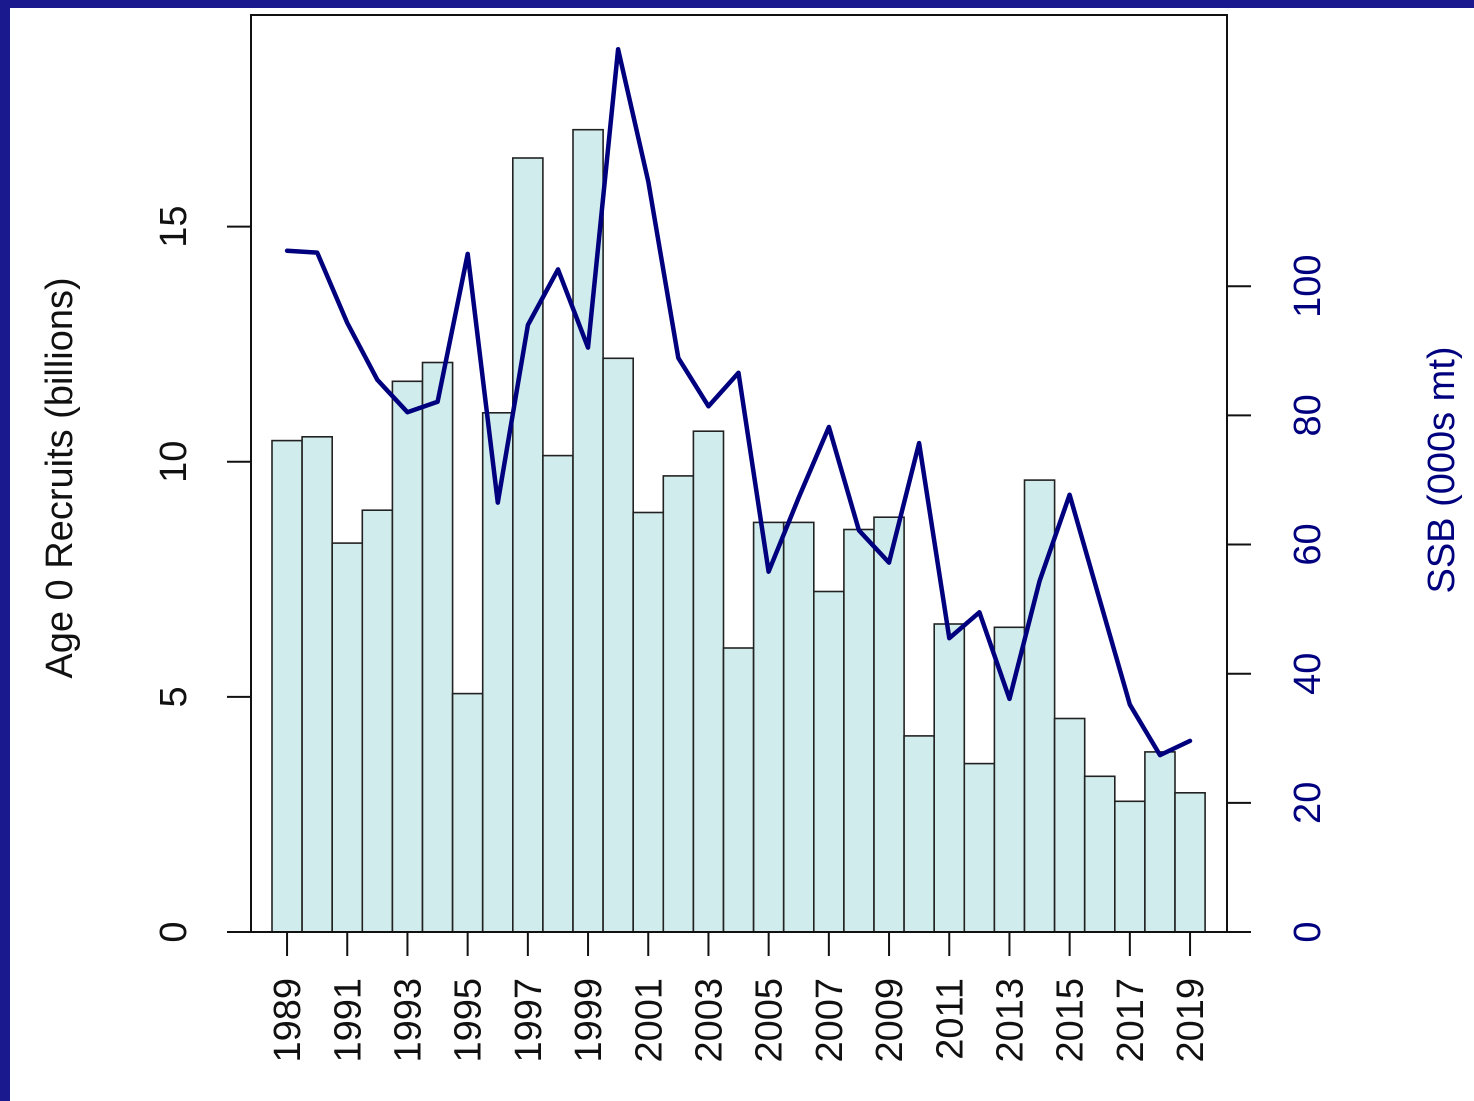  What do you see at coordinates (1099, 854) in the screenshot?
I see `bar-2016` at bounding box center [1099, 854].